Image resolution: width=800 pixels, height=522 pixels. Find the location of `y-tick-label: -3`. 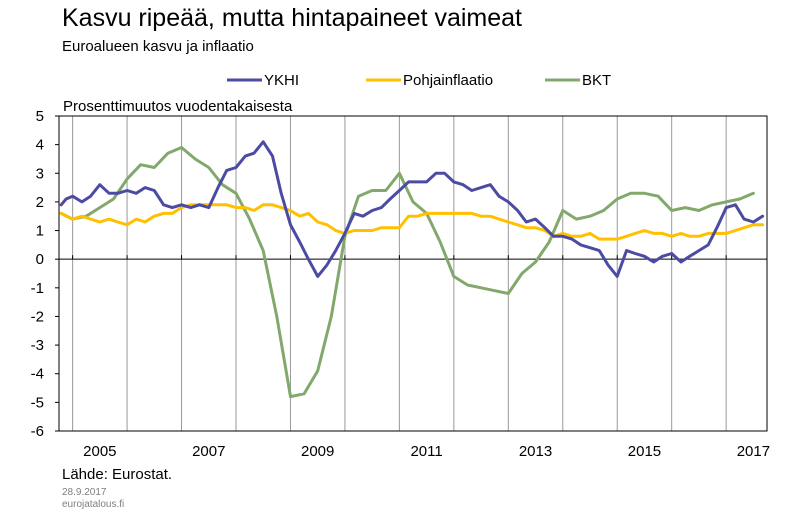

y-tick-label: -3 is located at coordinates (37, 345).